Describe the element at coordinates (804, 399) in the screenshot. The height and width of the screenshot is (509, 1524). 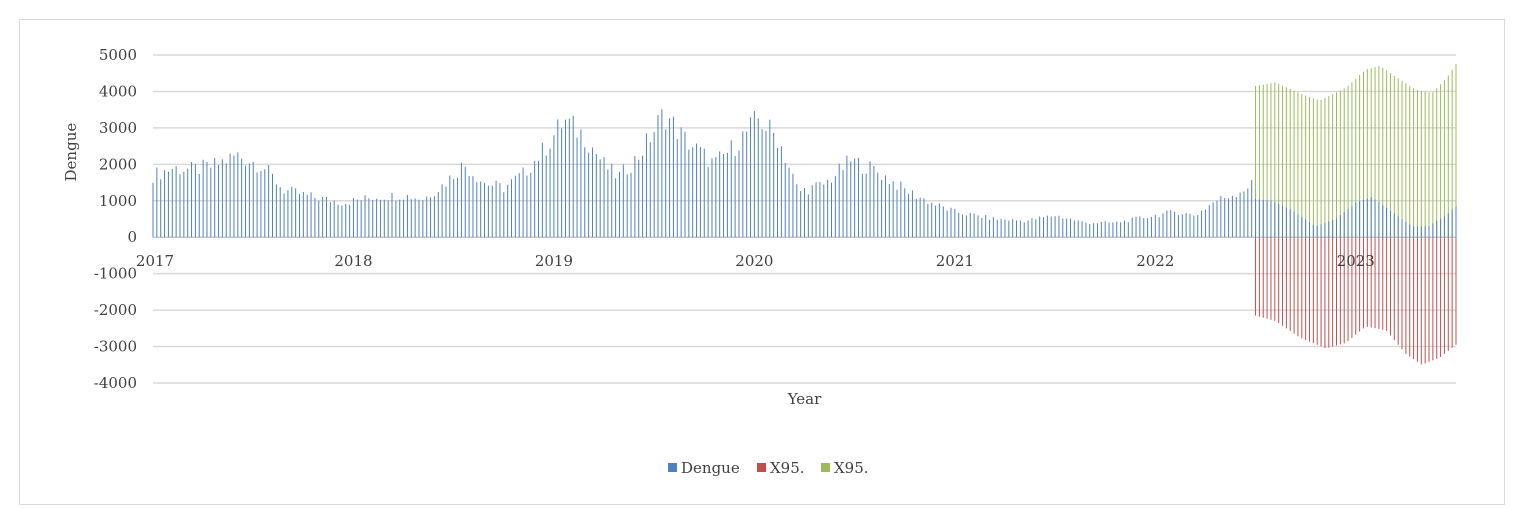
I see `x-axis-title: Year` at that location.